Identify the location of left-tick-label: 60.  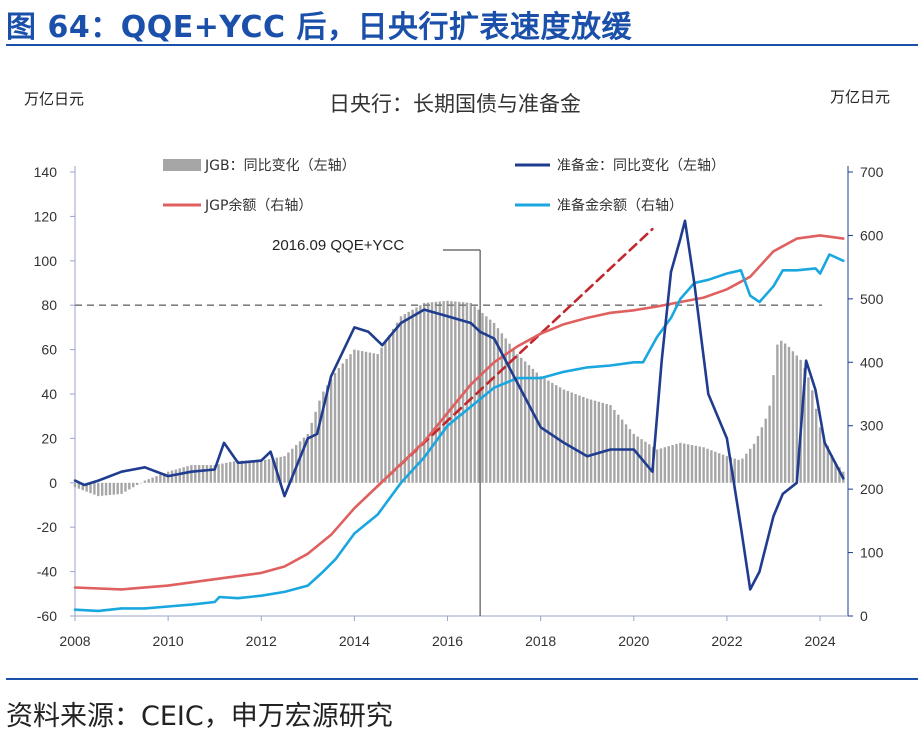
(49, 350).